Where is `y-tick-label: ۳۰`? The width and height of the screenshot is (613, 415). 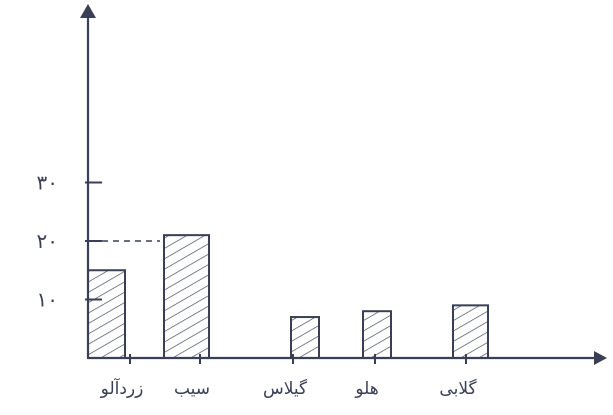 y-tick-label: ۳۰ is located at coordinates (47, 183).